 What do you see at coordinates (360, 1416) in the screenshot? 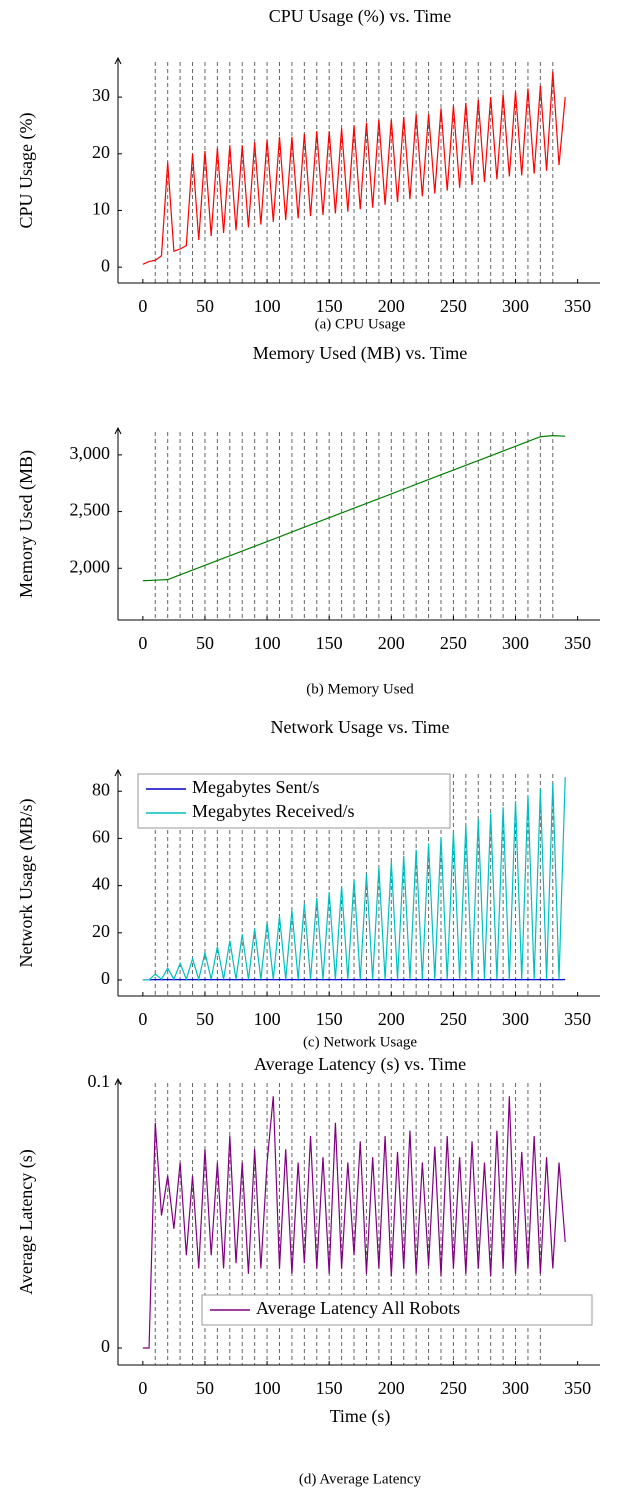
I see `x-axis-label: Time (s)` at bounding box center [360, 1416].